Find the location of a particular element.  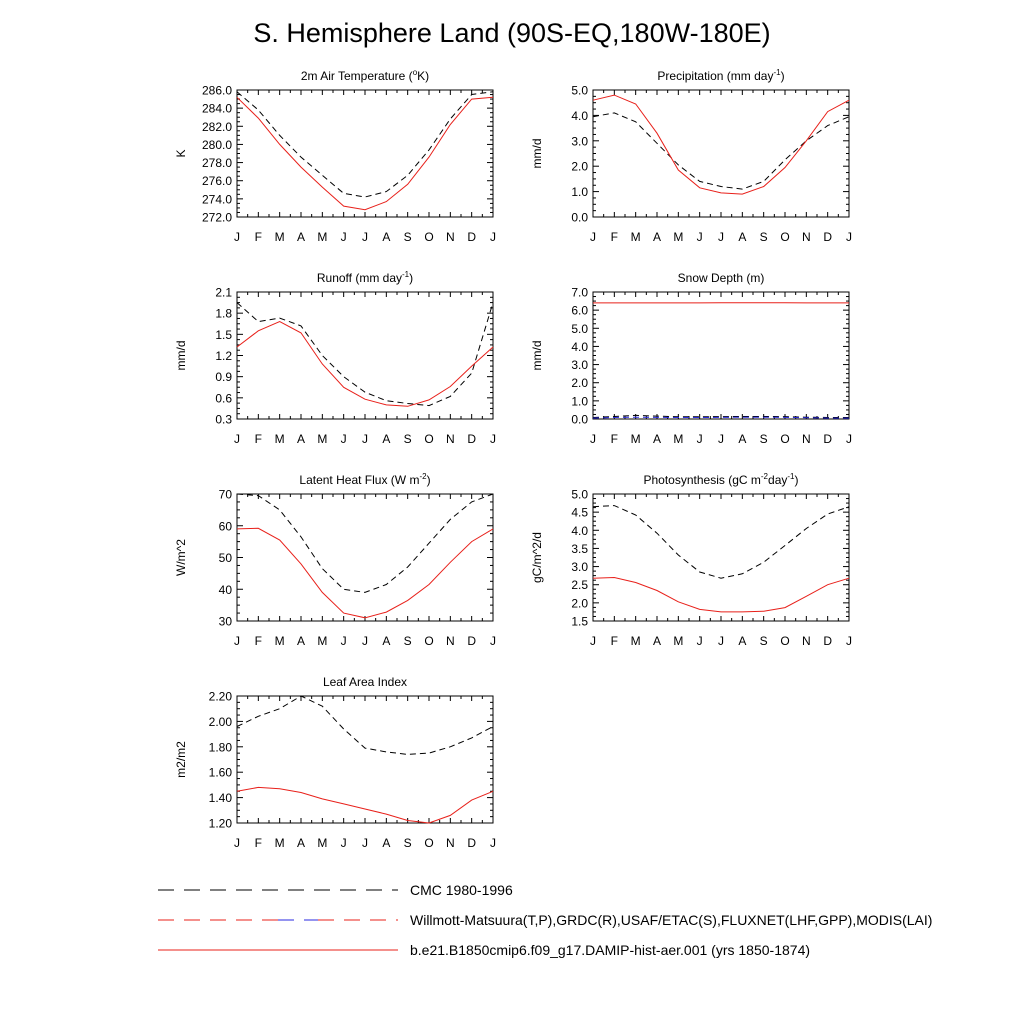

title-text: day is located at coordinates (777, 480).